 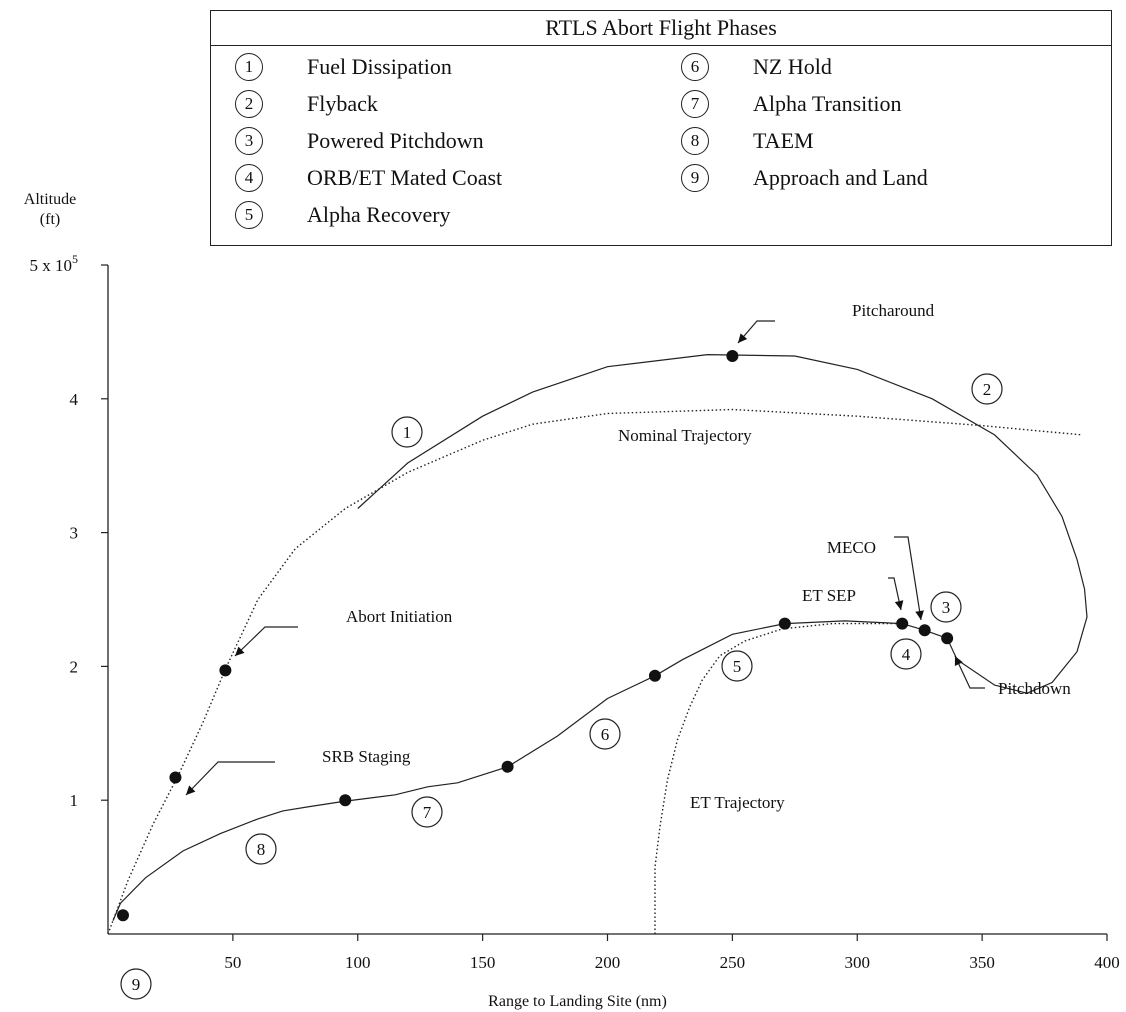 I want to click on x-tick-label: 150, so click(x=483, y=962).